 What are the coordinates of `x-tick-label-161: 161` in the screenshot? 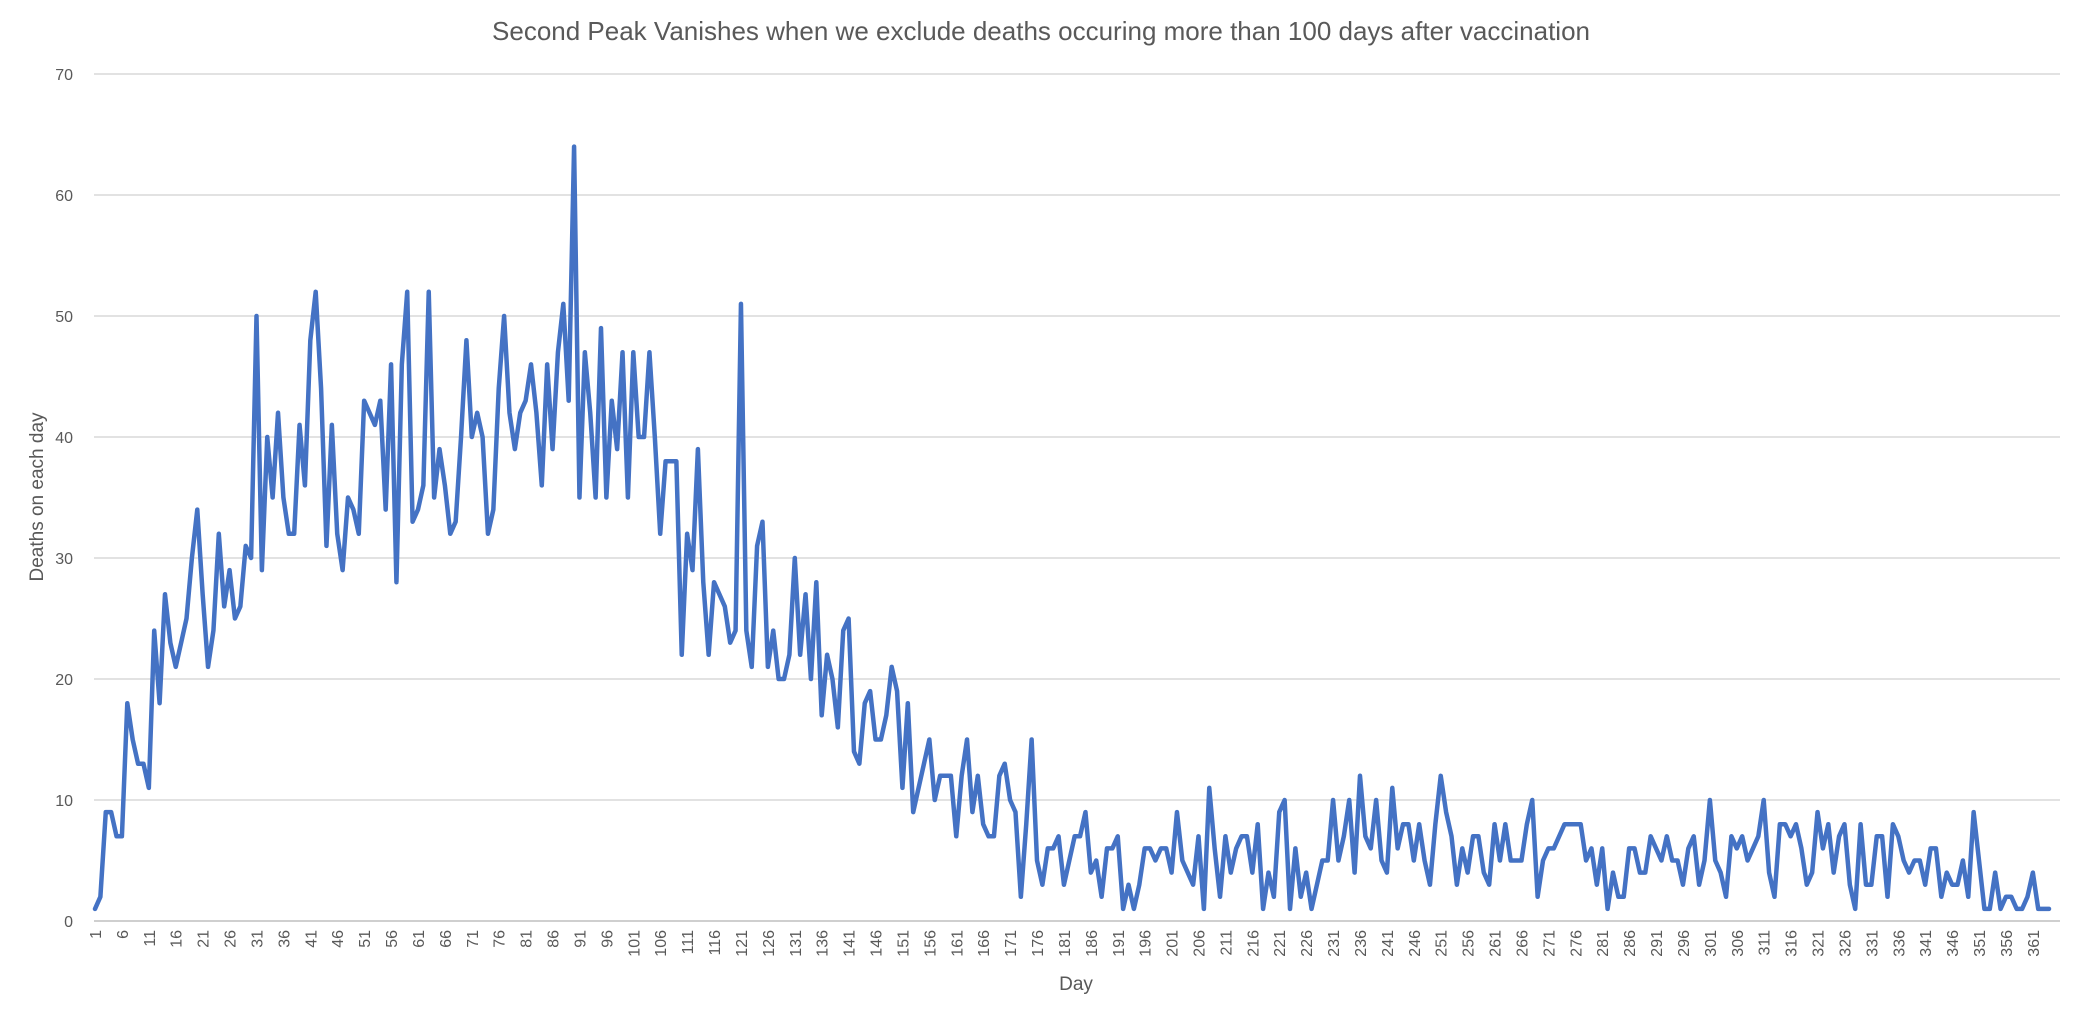 It's located at (957, 943).